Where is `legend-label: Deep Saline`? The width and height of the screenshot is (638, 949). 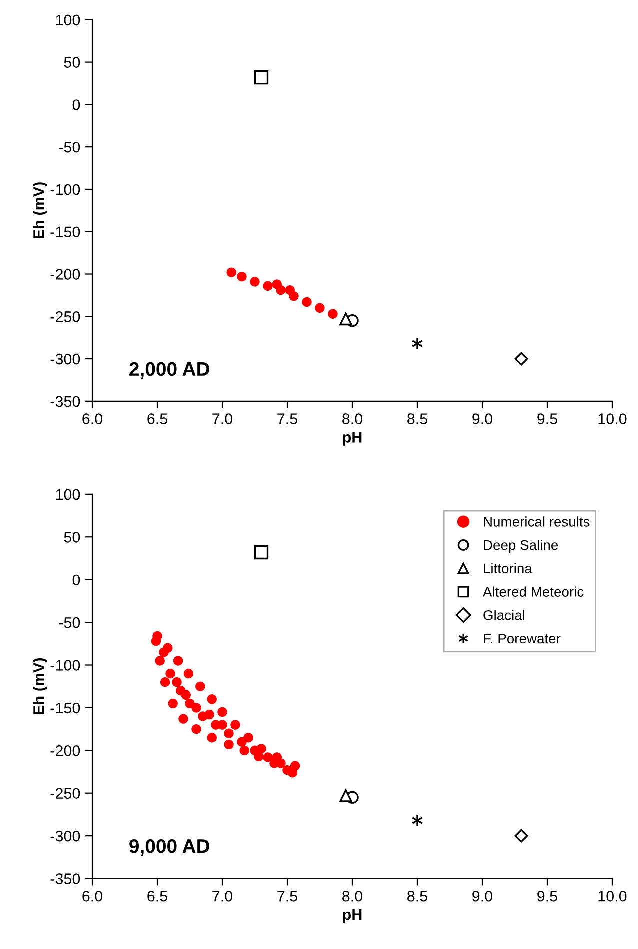 legend-label: Deep Saline is located at coordinates (521, 546).